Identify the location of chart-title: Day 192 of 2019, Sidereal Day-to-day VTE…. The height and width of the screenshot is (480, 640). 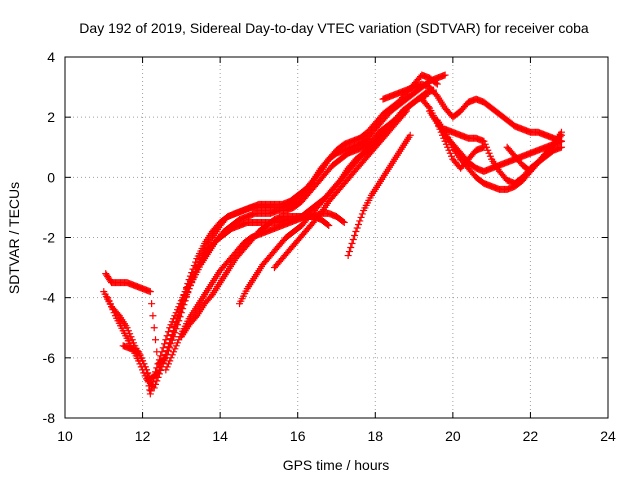
(334, 28).